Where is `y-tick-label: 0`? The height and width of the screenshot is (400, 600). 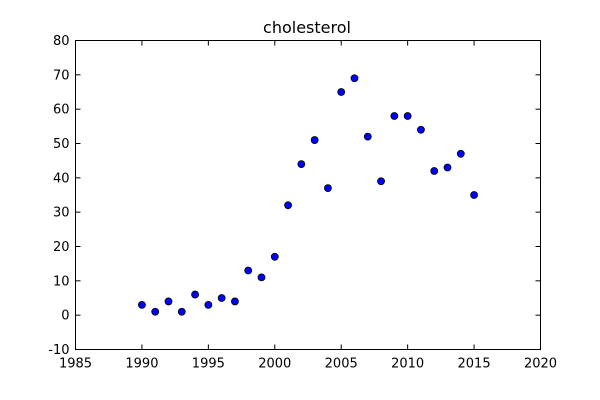 y-tick-label: 0 is located at coordinates (65, 316).